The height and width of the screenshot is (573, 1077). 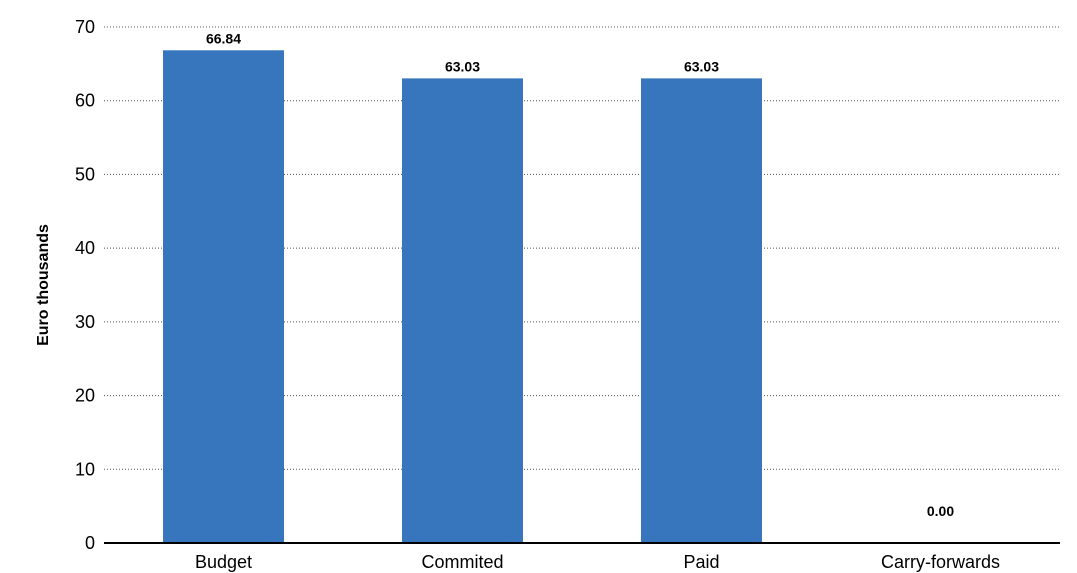 I want to click on x-category-label-commited: Commited, so click(x=462, y=562).